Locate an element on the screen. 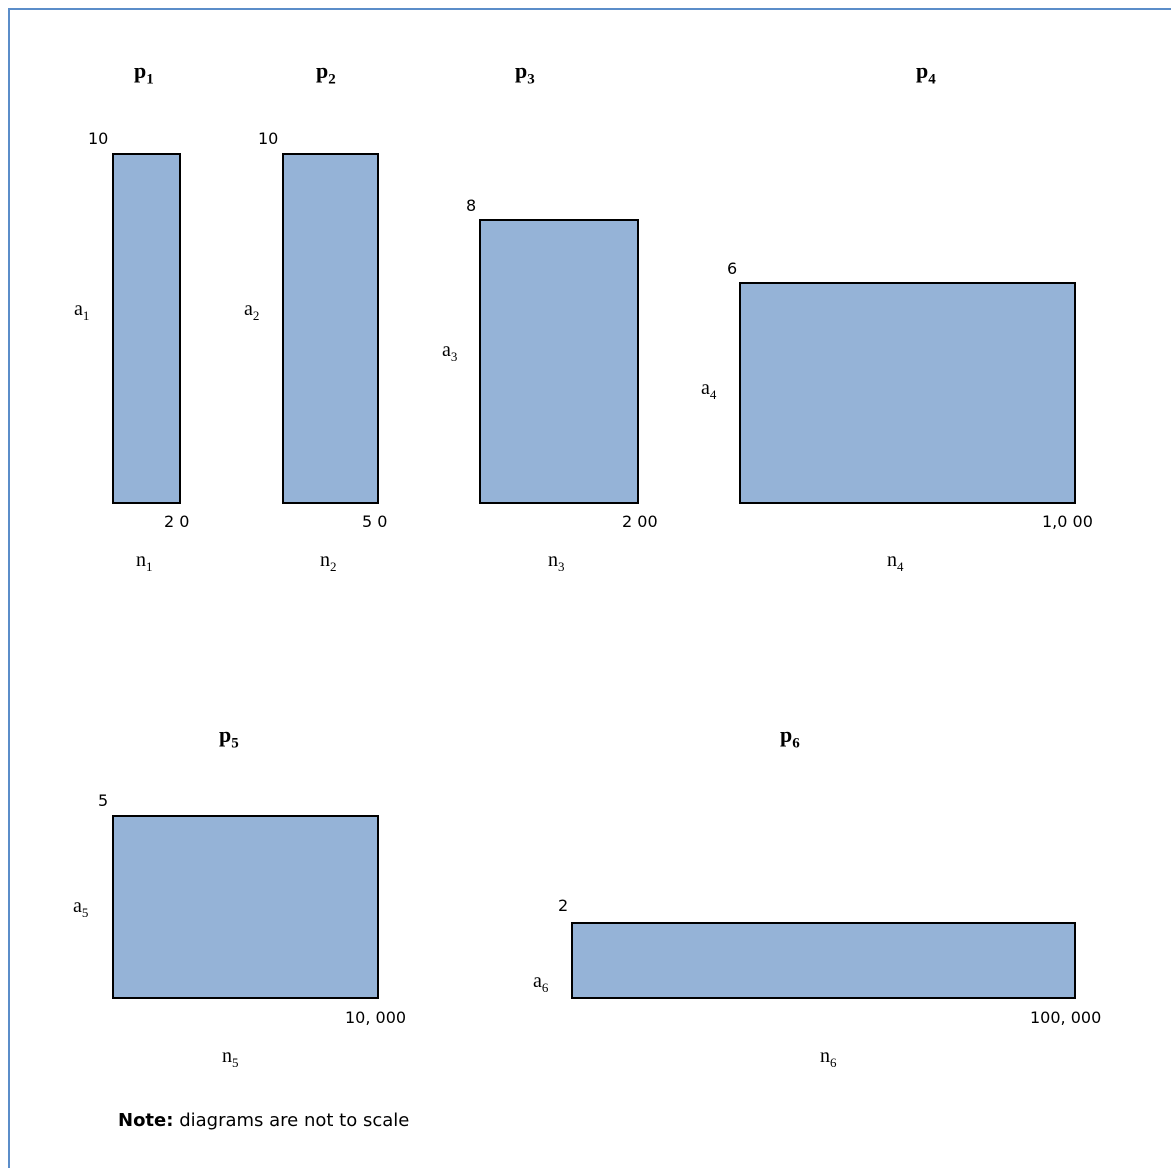 The height and width of the screenshot is (1168, 1171). panel-2-title: p2 is located at coordinates (326, 73).